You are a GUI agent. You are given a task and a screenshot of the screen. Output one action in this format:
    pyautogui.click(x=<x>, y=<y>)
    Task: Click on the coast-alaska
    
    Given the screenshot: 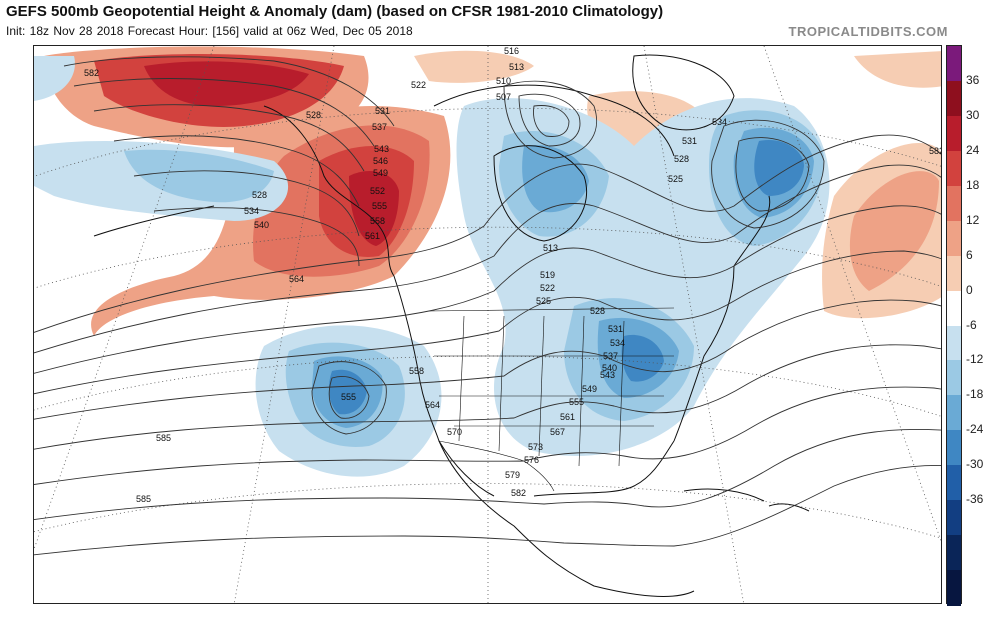 What is the action you would take?
    pyautogui.click(x=329, y=191)
    